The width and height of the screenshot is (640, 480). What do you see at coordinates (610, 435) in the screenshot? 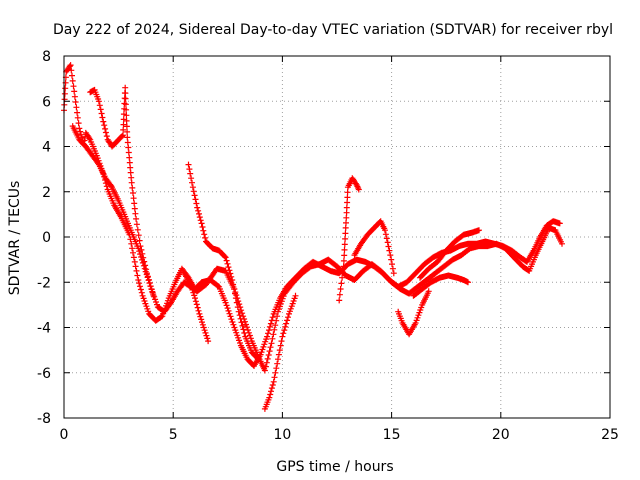
I see `x-tick-label: 25` at bounding box center [610, 435].